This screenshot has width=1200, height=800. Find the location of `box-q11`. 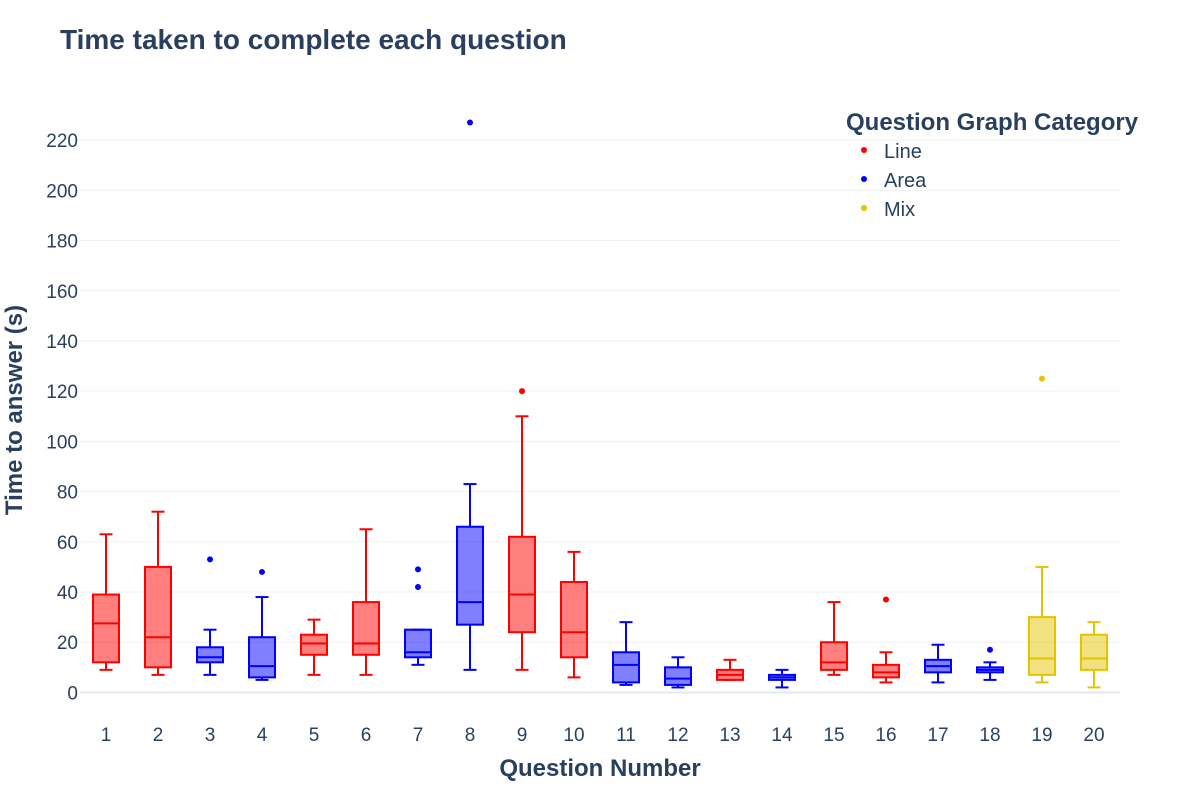

box-q11 is located at coordinates (626, 653).